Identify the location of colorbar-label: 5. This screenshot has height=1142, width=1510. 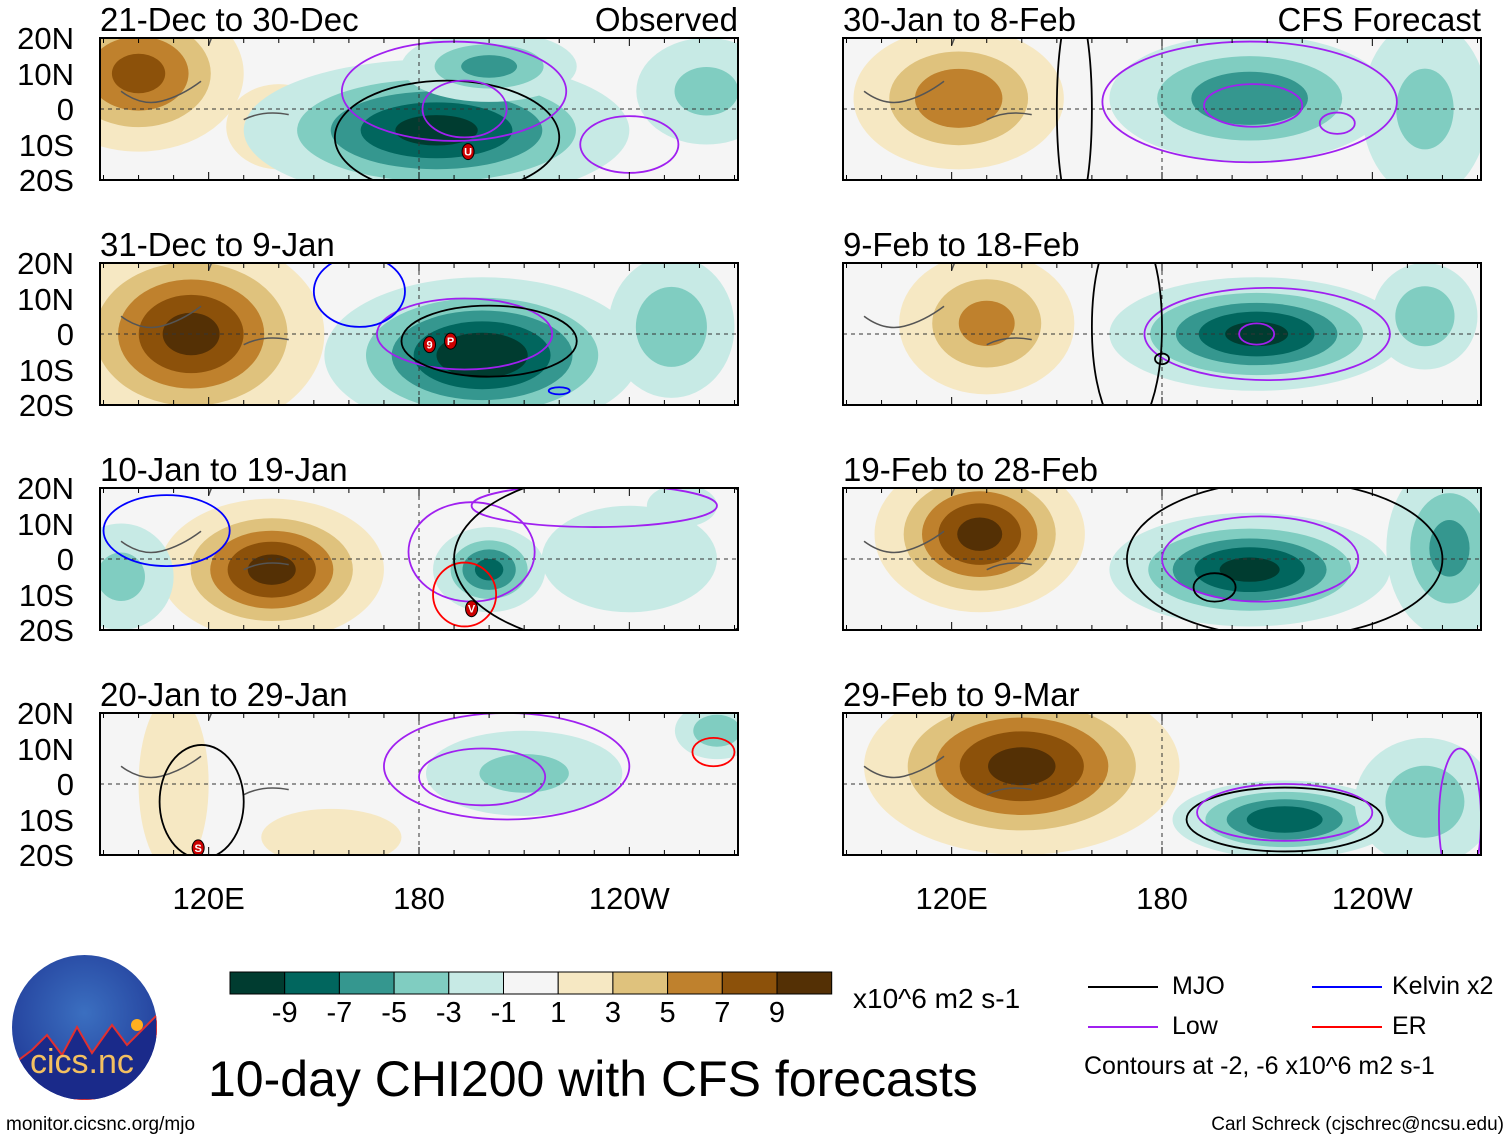
(667, 1013).